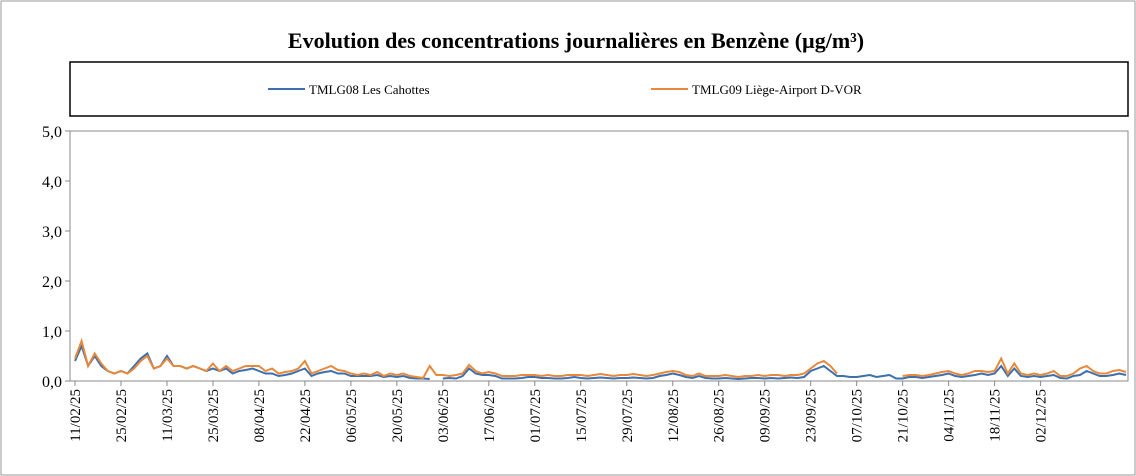 Image resolution: width=1136 pixels, height=476 pixels. I want to click on x-tick-label: 02/12/25, so click(1042, 415).